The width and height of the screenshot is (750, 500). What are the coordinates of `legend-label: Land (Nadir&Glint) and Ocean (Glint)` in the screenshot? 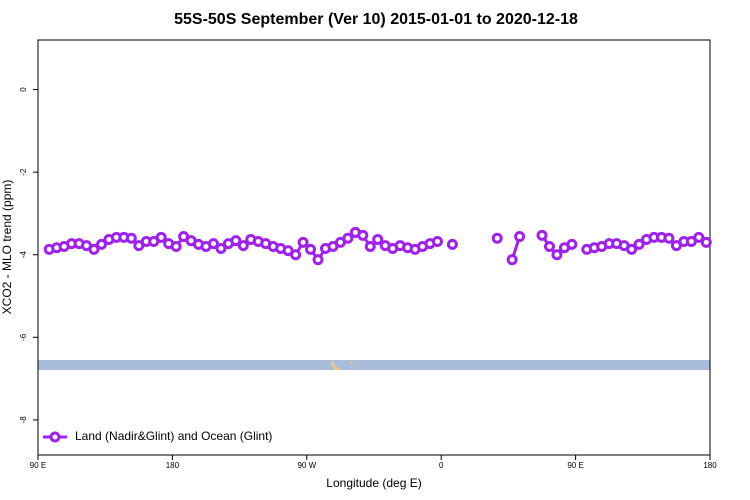 It's located at (173, 436).